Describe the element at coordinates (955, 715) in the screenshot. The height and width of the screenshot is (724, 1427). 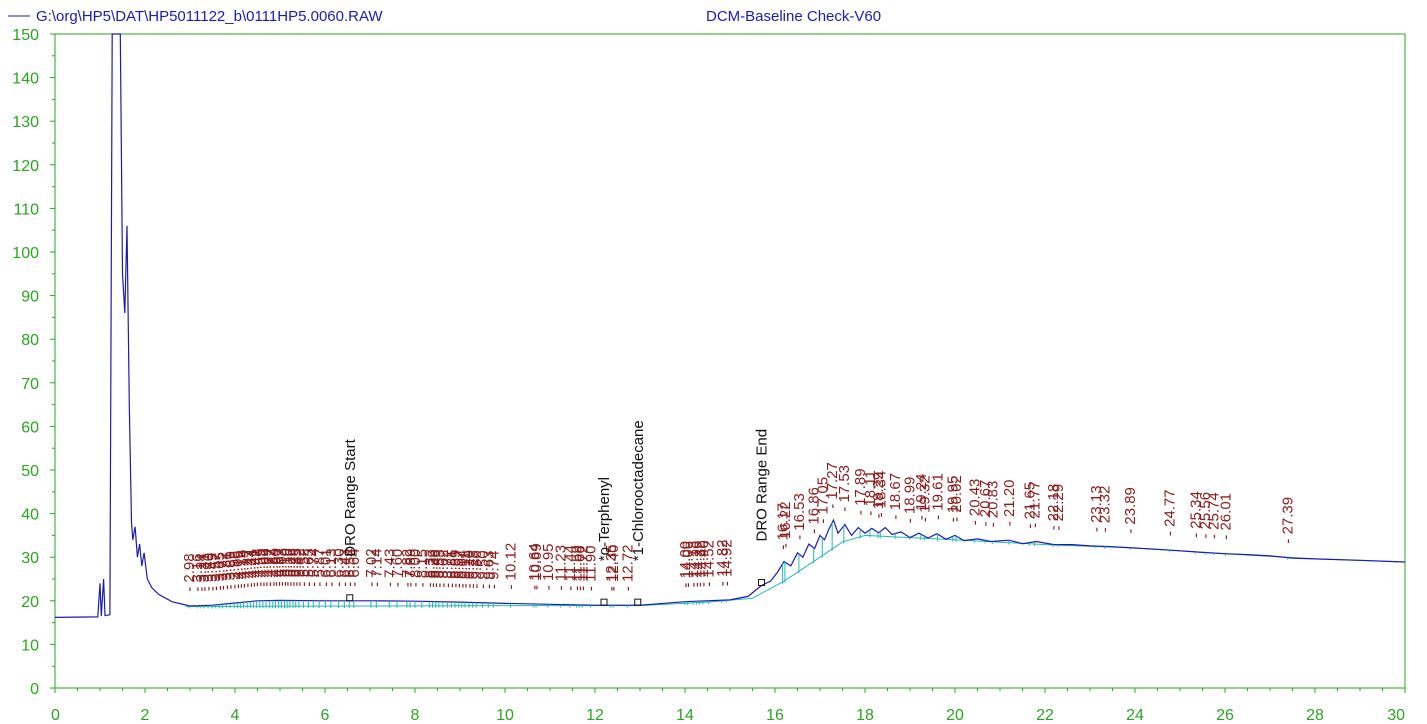
I see `x-tick-label: 20` at that location.